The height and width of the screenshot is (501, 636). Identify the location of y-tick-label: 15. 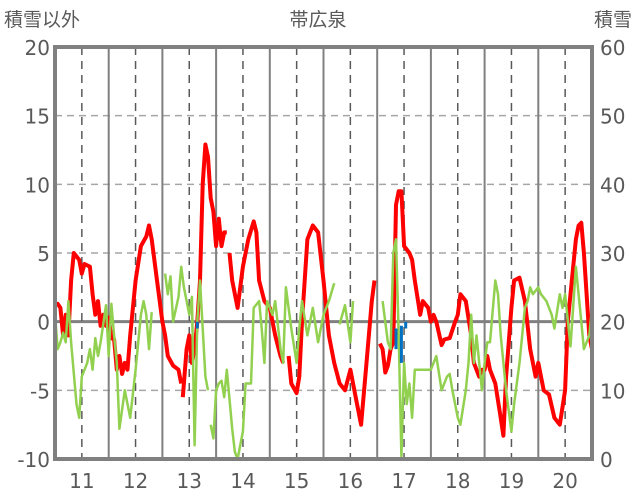
(37, 117).